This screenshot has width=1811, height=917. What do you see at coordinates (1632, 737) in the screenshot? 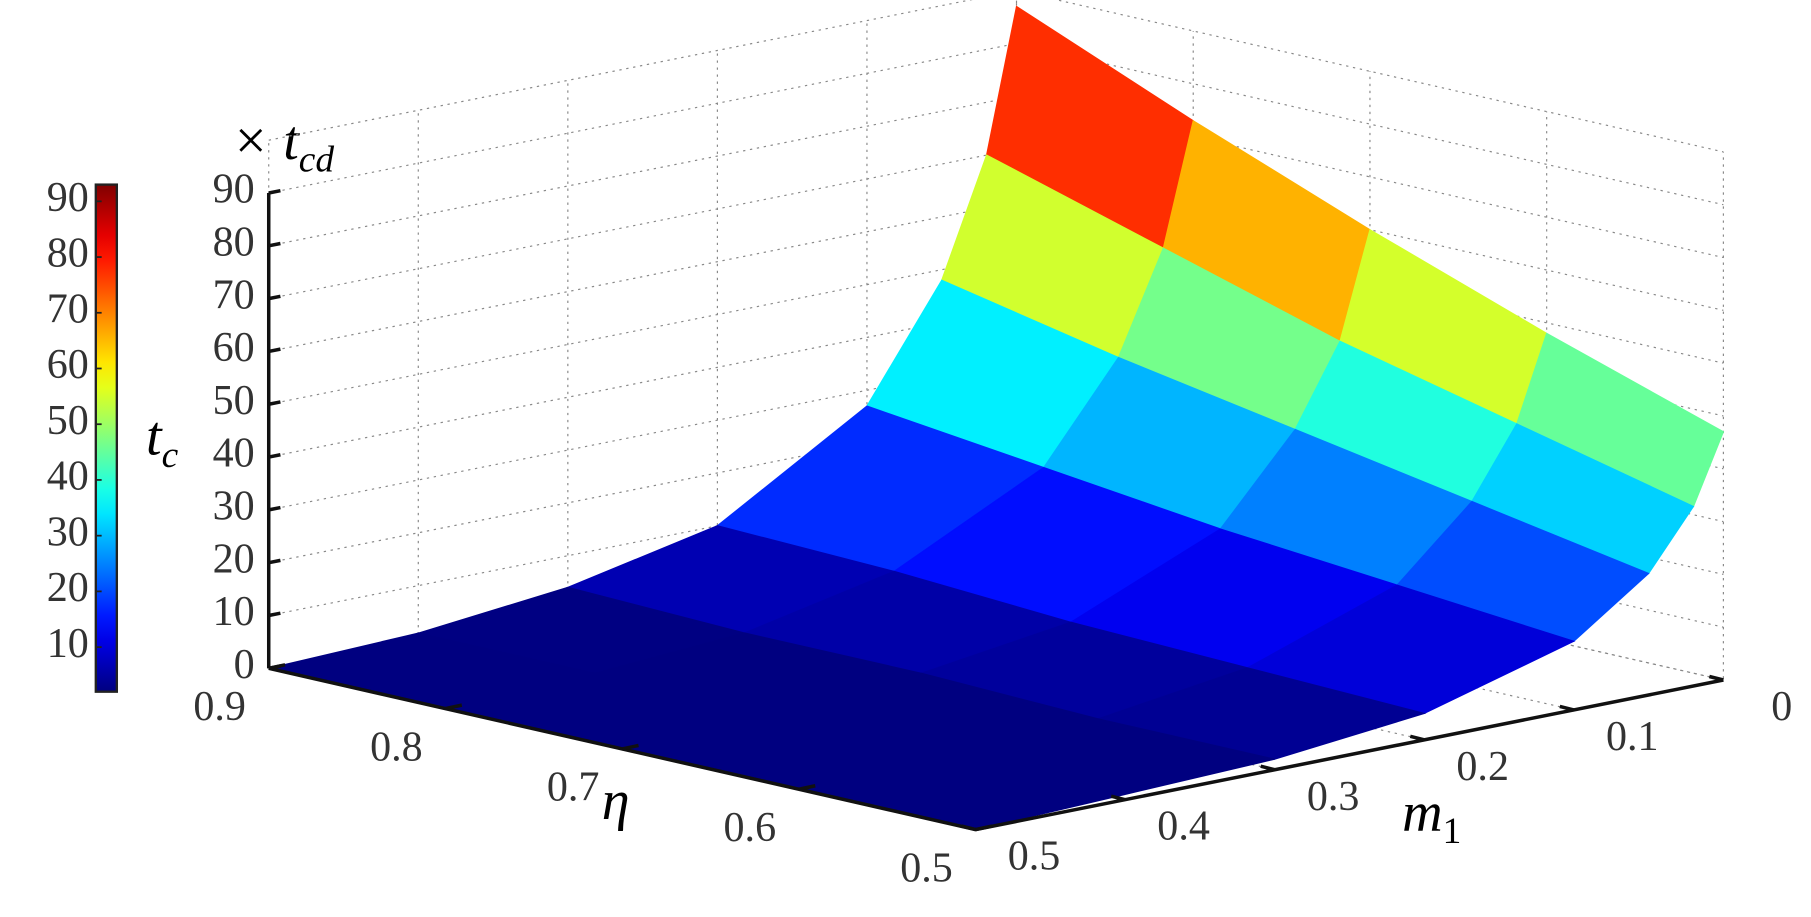
I see `x-tick-label: 0.1` at bounding box center [1632, 737].